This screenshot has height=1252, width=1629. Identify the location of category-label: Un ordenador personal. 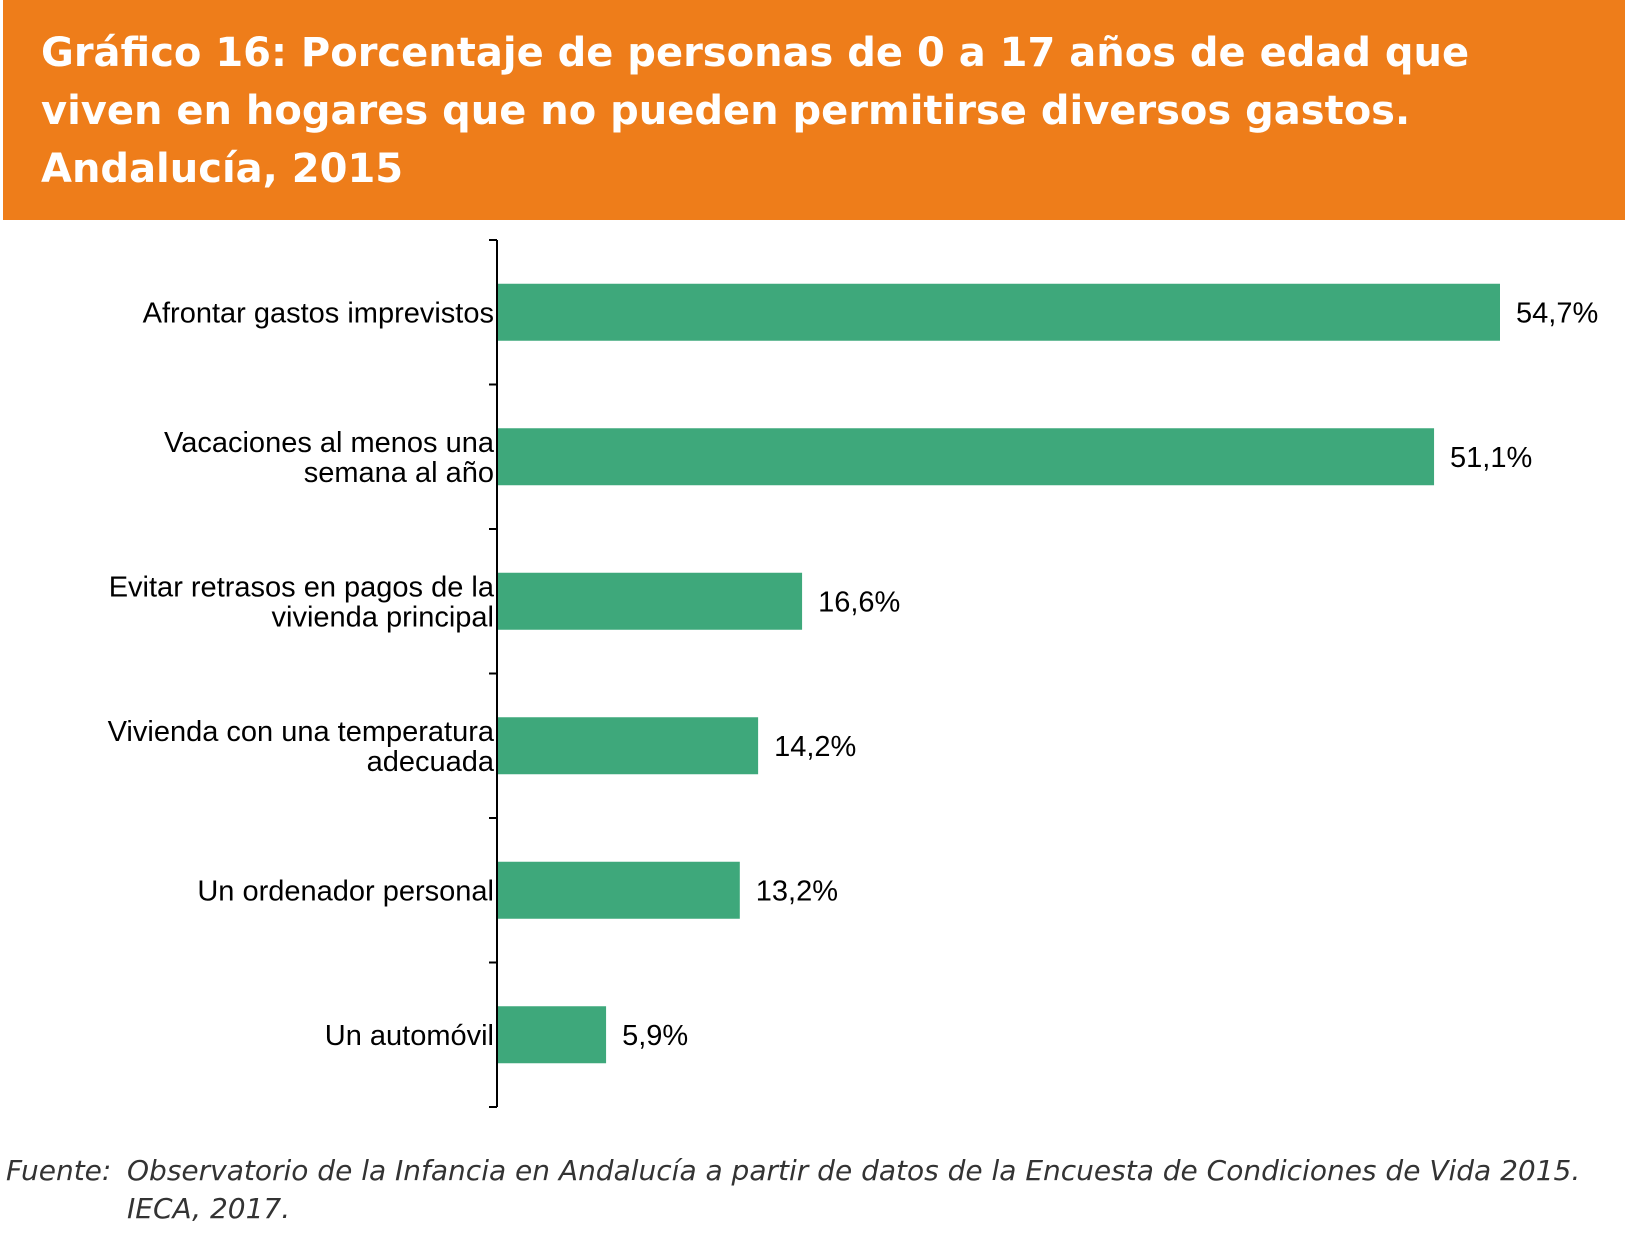
(345, 891).